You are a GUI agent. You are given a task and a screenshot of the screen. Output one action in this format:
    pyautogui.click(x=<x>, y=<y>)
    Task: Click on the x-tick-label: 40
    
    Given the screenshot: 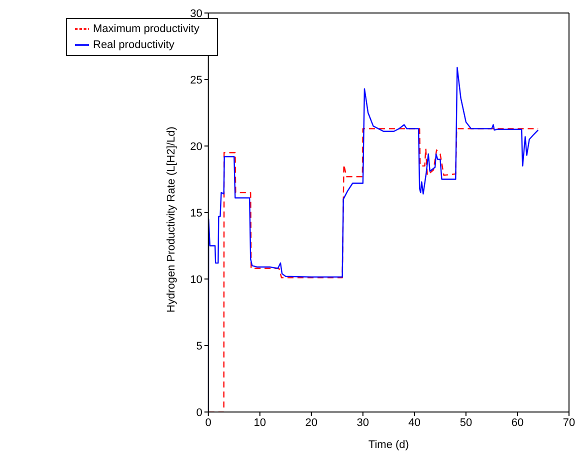 What is the action you would take?
    pyautogui.click(x=414, y=422)
    